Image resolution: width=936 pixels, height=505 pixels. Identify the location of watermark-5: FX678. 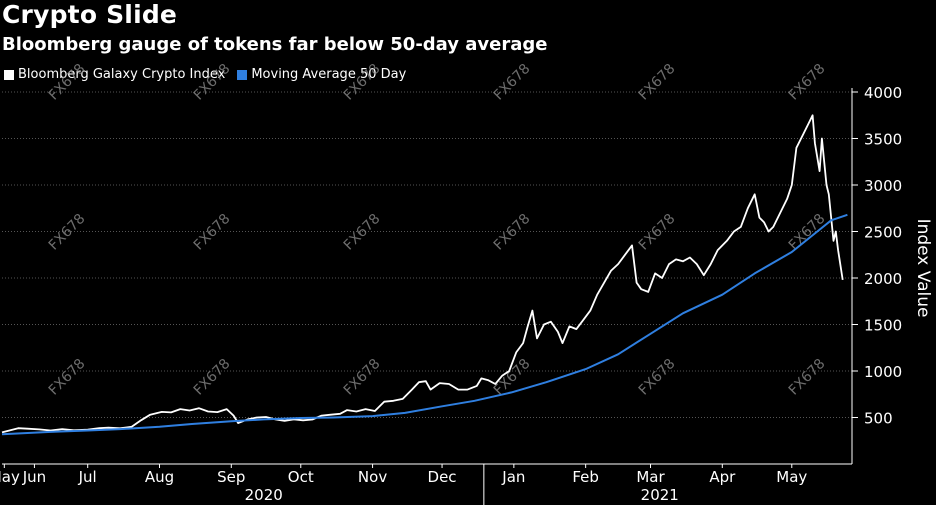
(807, 82).